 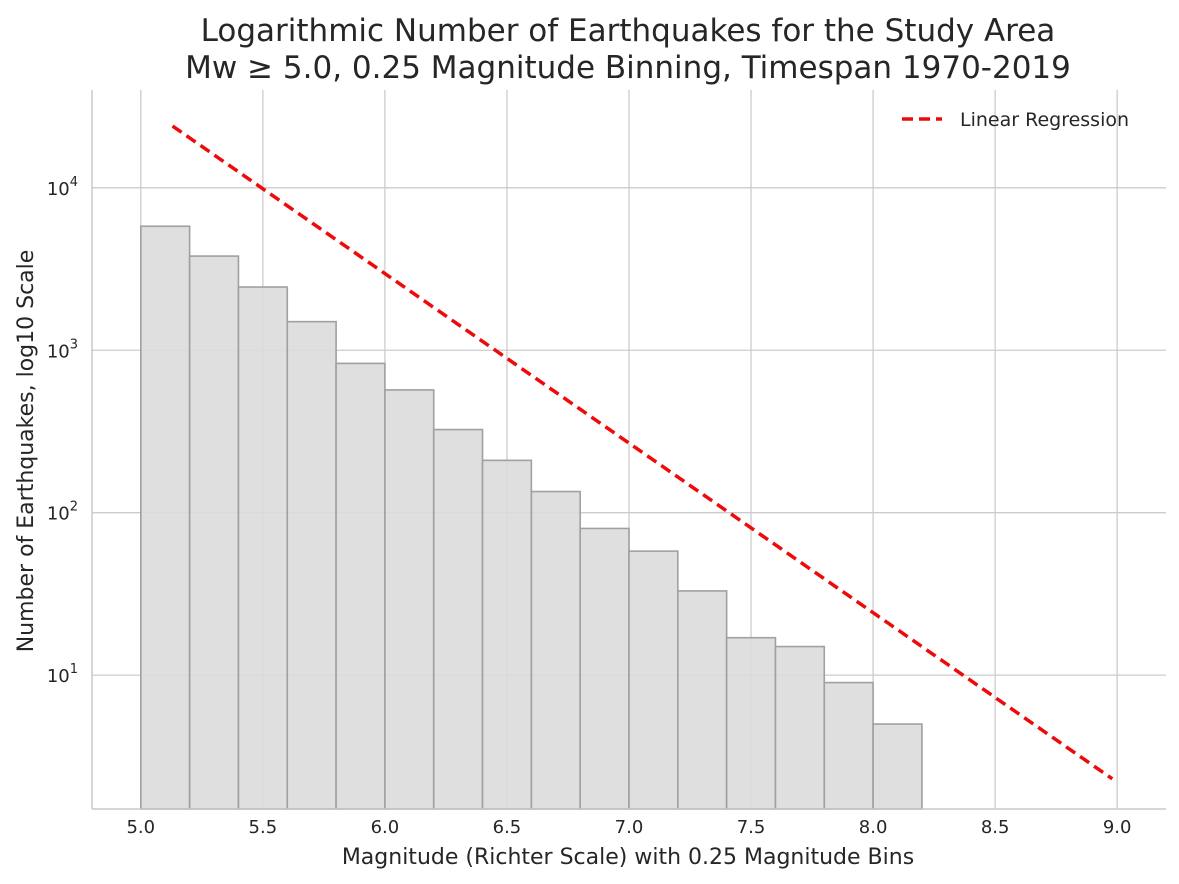 I want to click on y-axis-label: Number of Earthquakes, log10 Scale, so click(x=26, y=451).